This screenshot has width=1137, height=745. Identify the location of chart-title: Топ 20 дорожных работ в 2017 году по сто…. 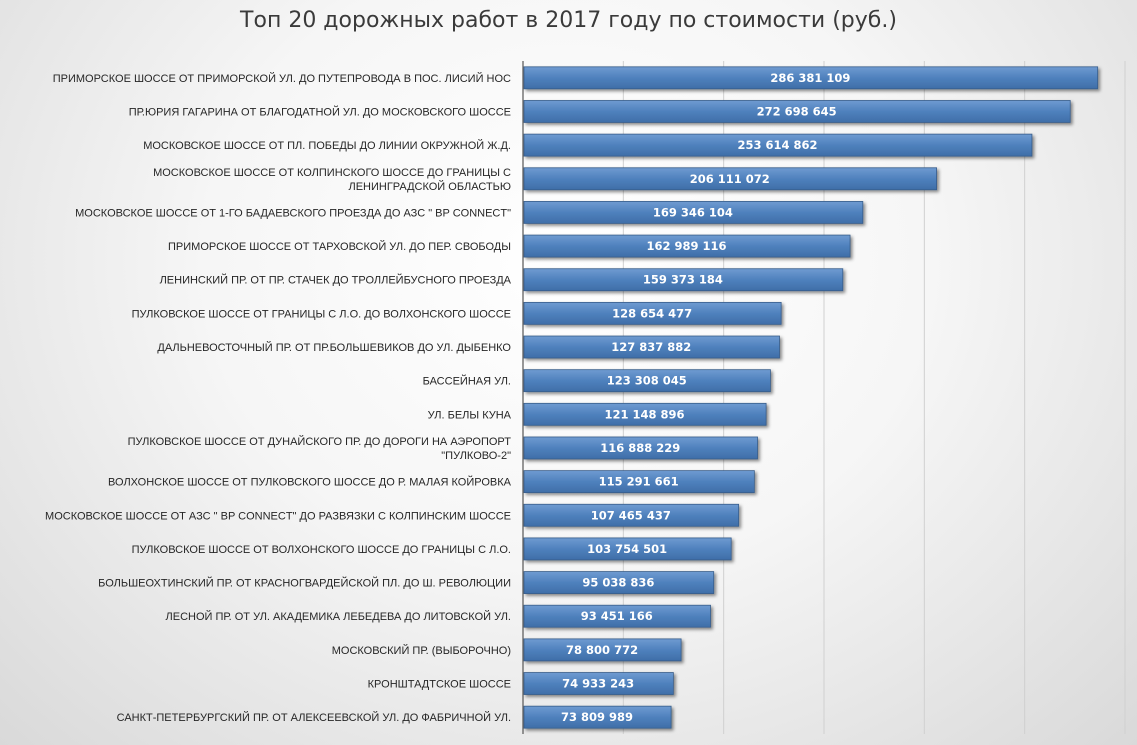
(568, 20).